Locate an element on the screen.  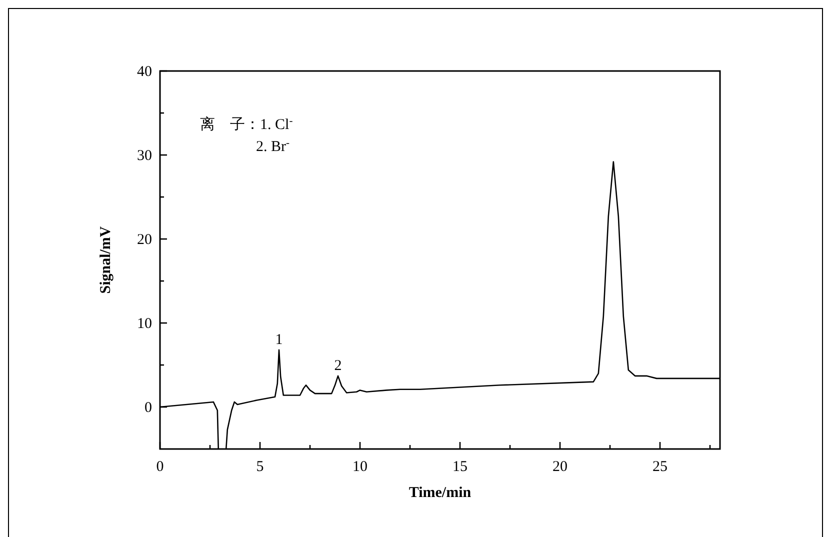
x-axis-title: Time/min is located at coordinates (440, 493).